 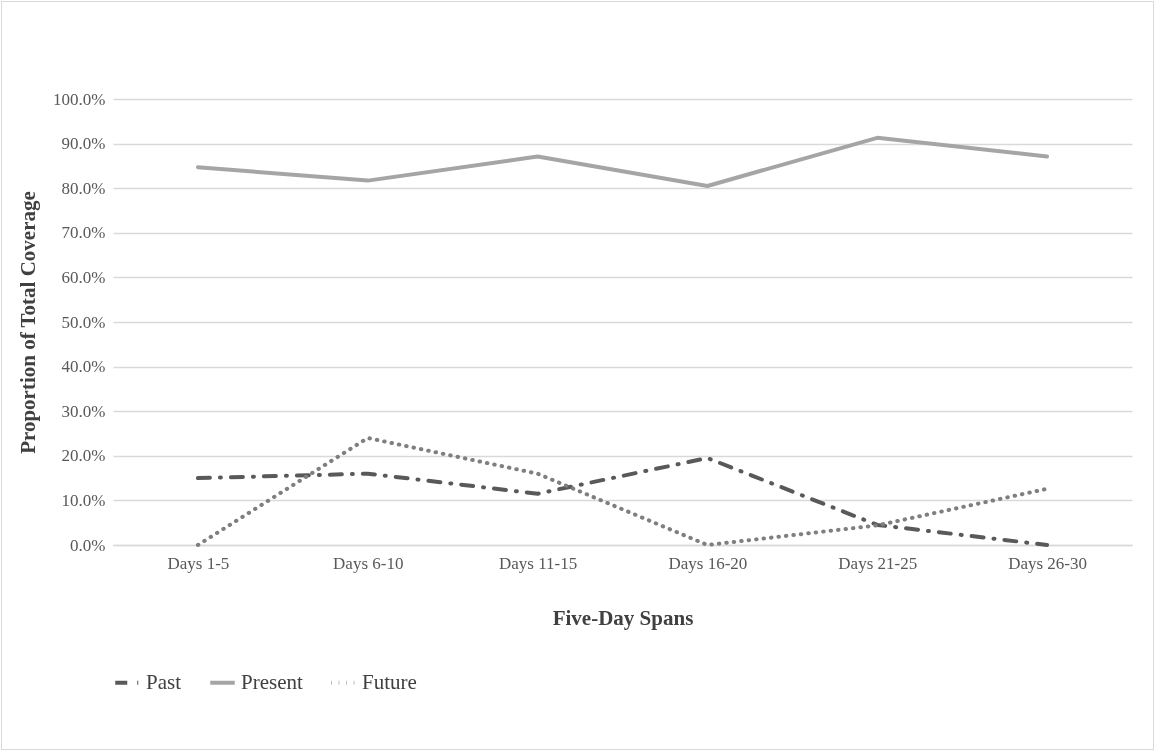 What do you see at coordinates (79, 99) in the screenshot?
I see `y-tick-label: 100.0%` at bounding box center [79, 99].